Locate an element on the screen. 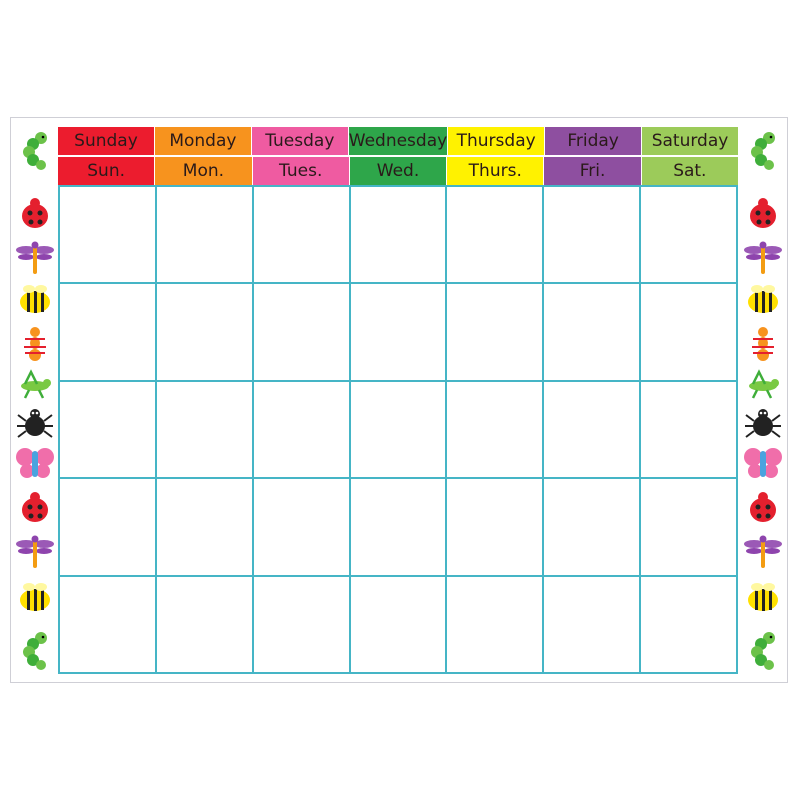 The height and width of the screenshot is (800, 800). day-name-thursday: Thursday is located at coordinates (497, 141).